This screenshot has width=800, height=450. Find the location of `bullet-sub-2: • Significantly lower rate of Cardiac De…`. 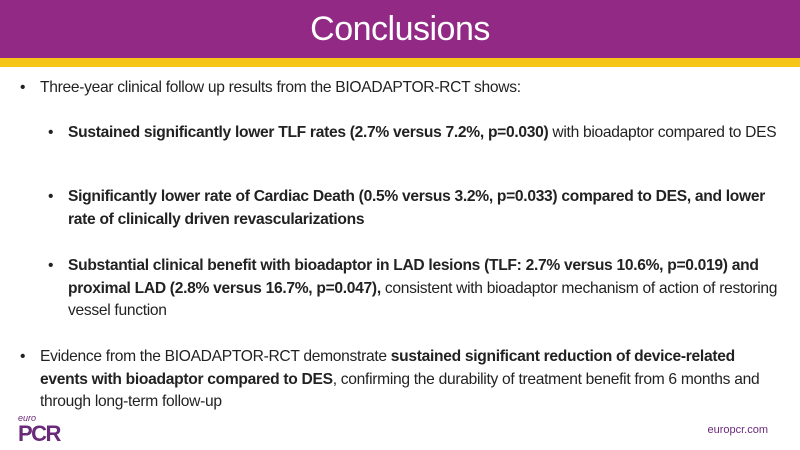

bullet-sub-2: • Significantly lower rate of Cardiac De… is located at coordinates (420, 208).